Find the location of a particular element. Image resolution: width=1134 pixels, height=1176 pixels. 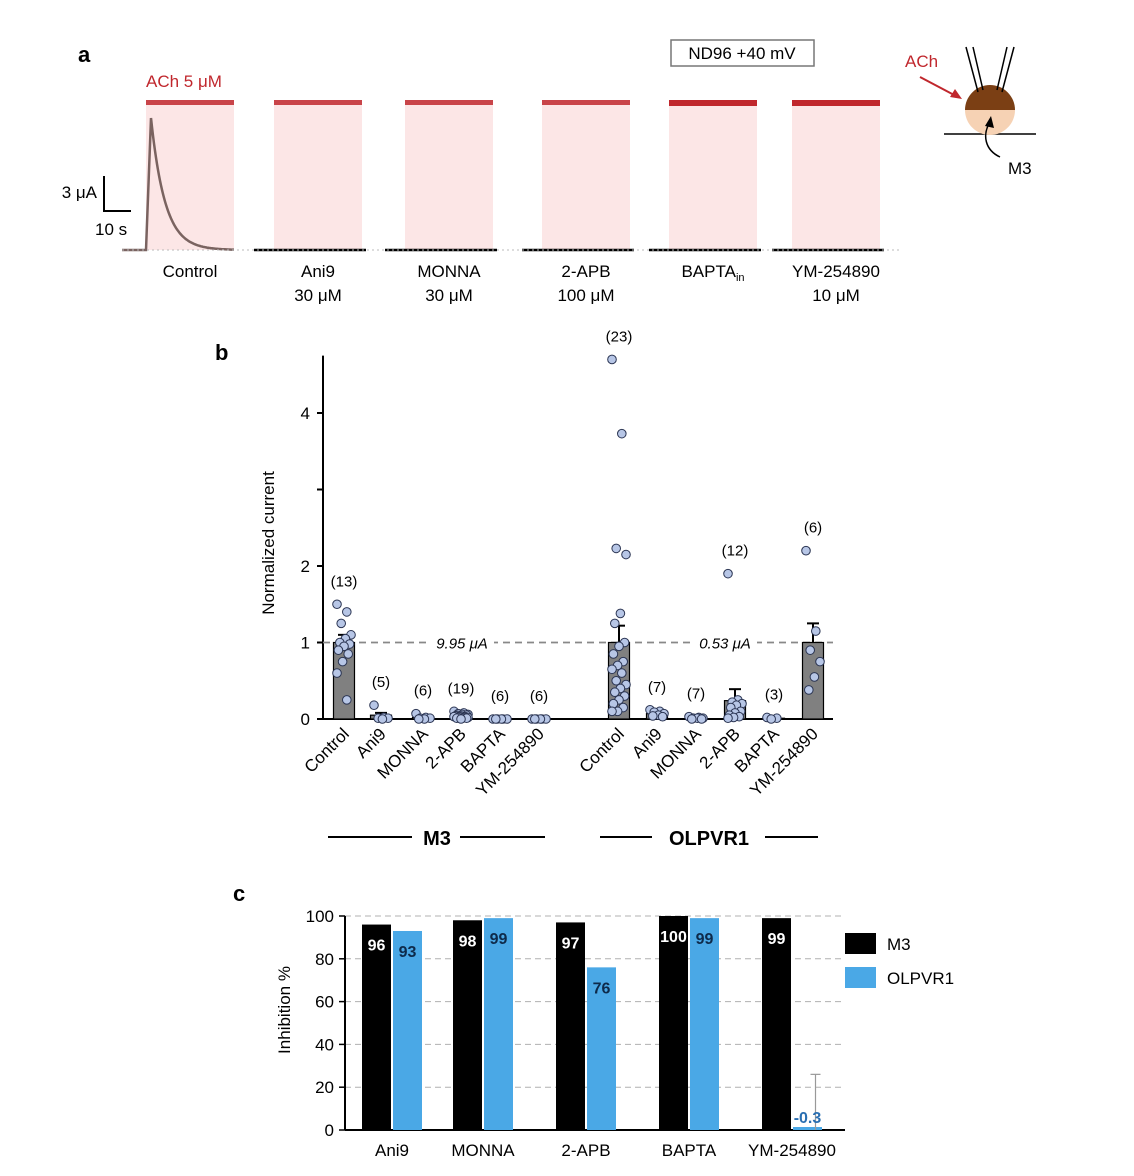

control-current-trace is located at coordinates (178, 184).